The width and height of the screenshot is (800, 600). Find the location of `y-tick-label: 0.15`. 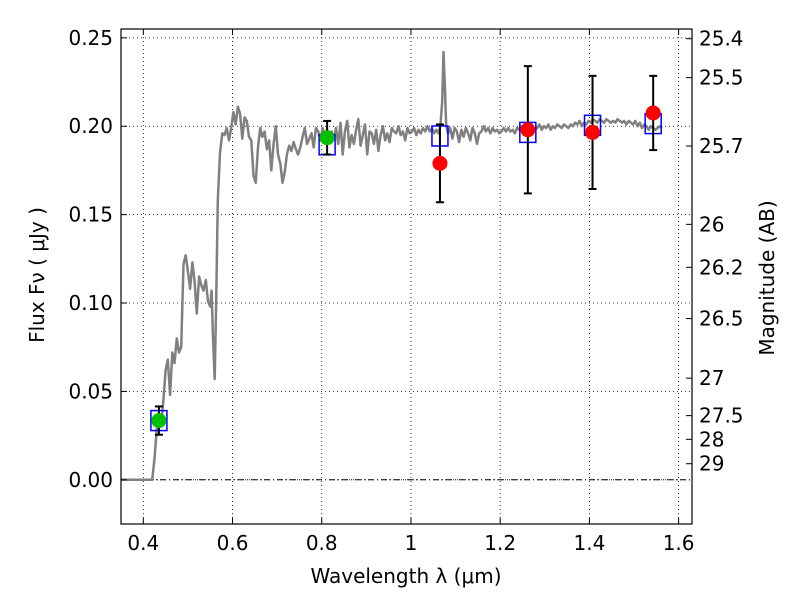

y-tick-label: 0.15 is located at coordinates (90, 215).